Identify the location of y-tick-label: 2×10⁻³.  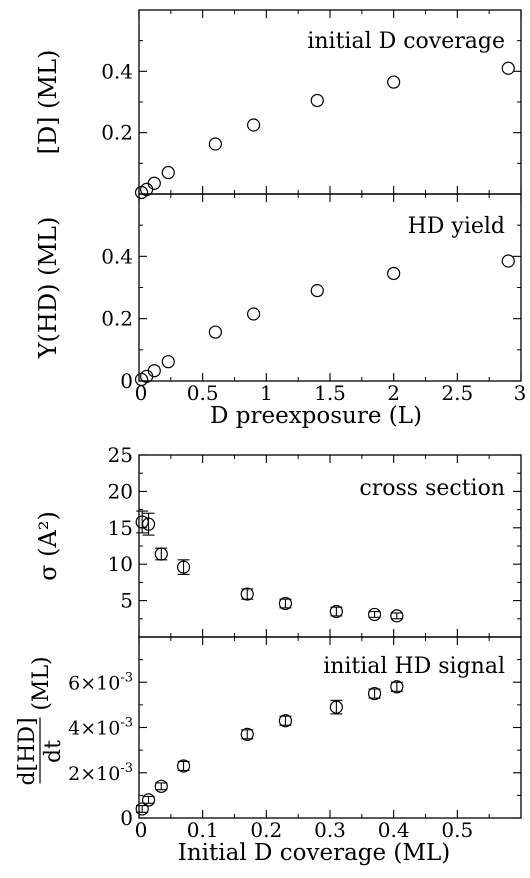
(100, 773).